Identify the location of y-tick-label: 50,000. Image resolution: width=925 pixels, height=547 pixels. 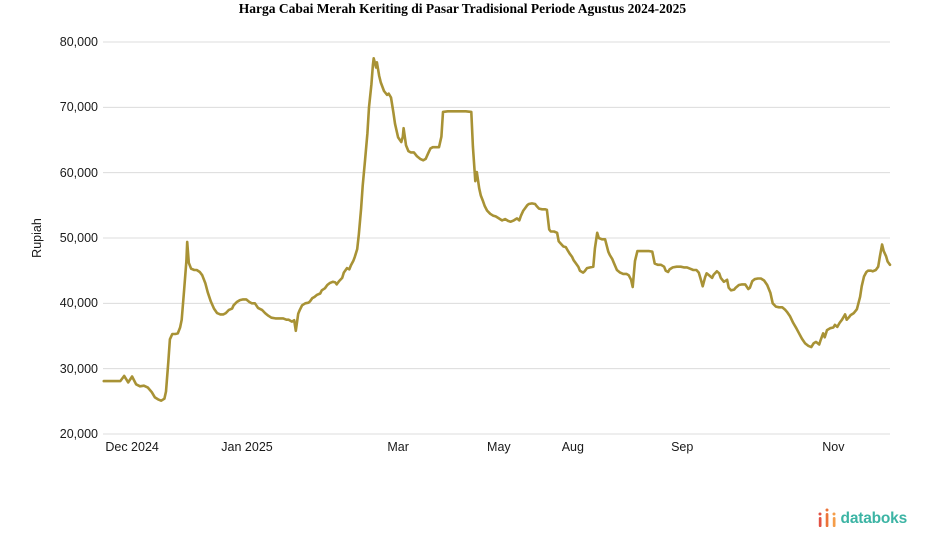
(78, 238).